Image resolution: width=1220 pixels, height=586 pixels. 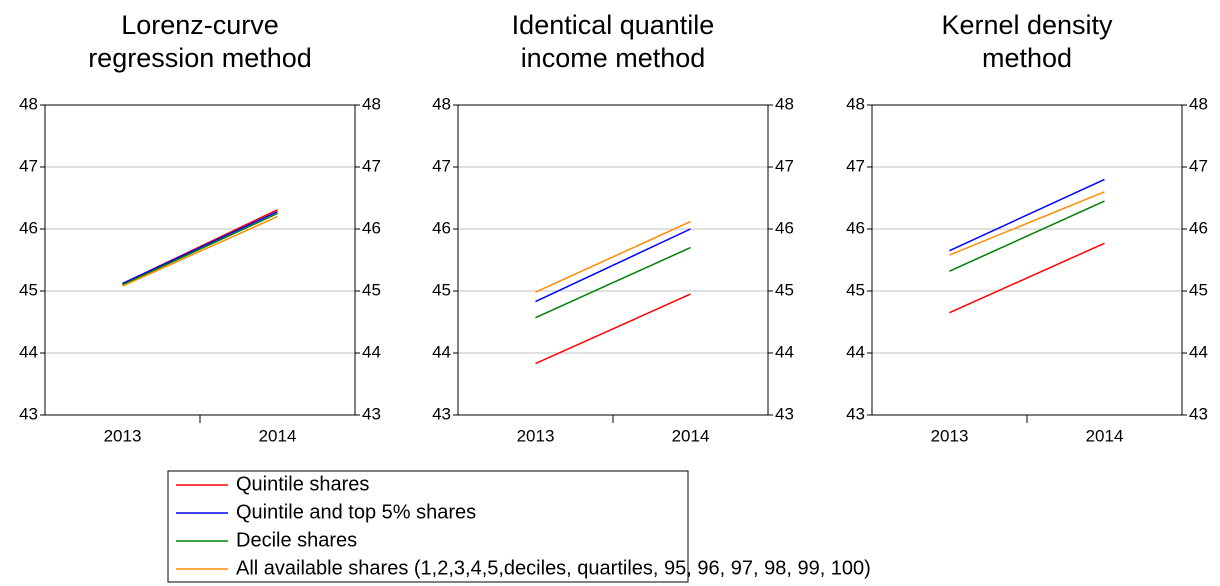 What do you see at coordinates (200, 25) in the screenshot?
I see `chart-title: Lorenz-curve` at bounding box center [200, 25].